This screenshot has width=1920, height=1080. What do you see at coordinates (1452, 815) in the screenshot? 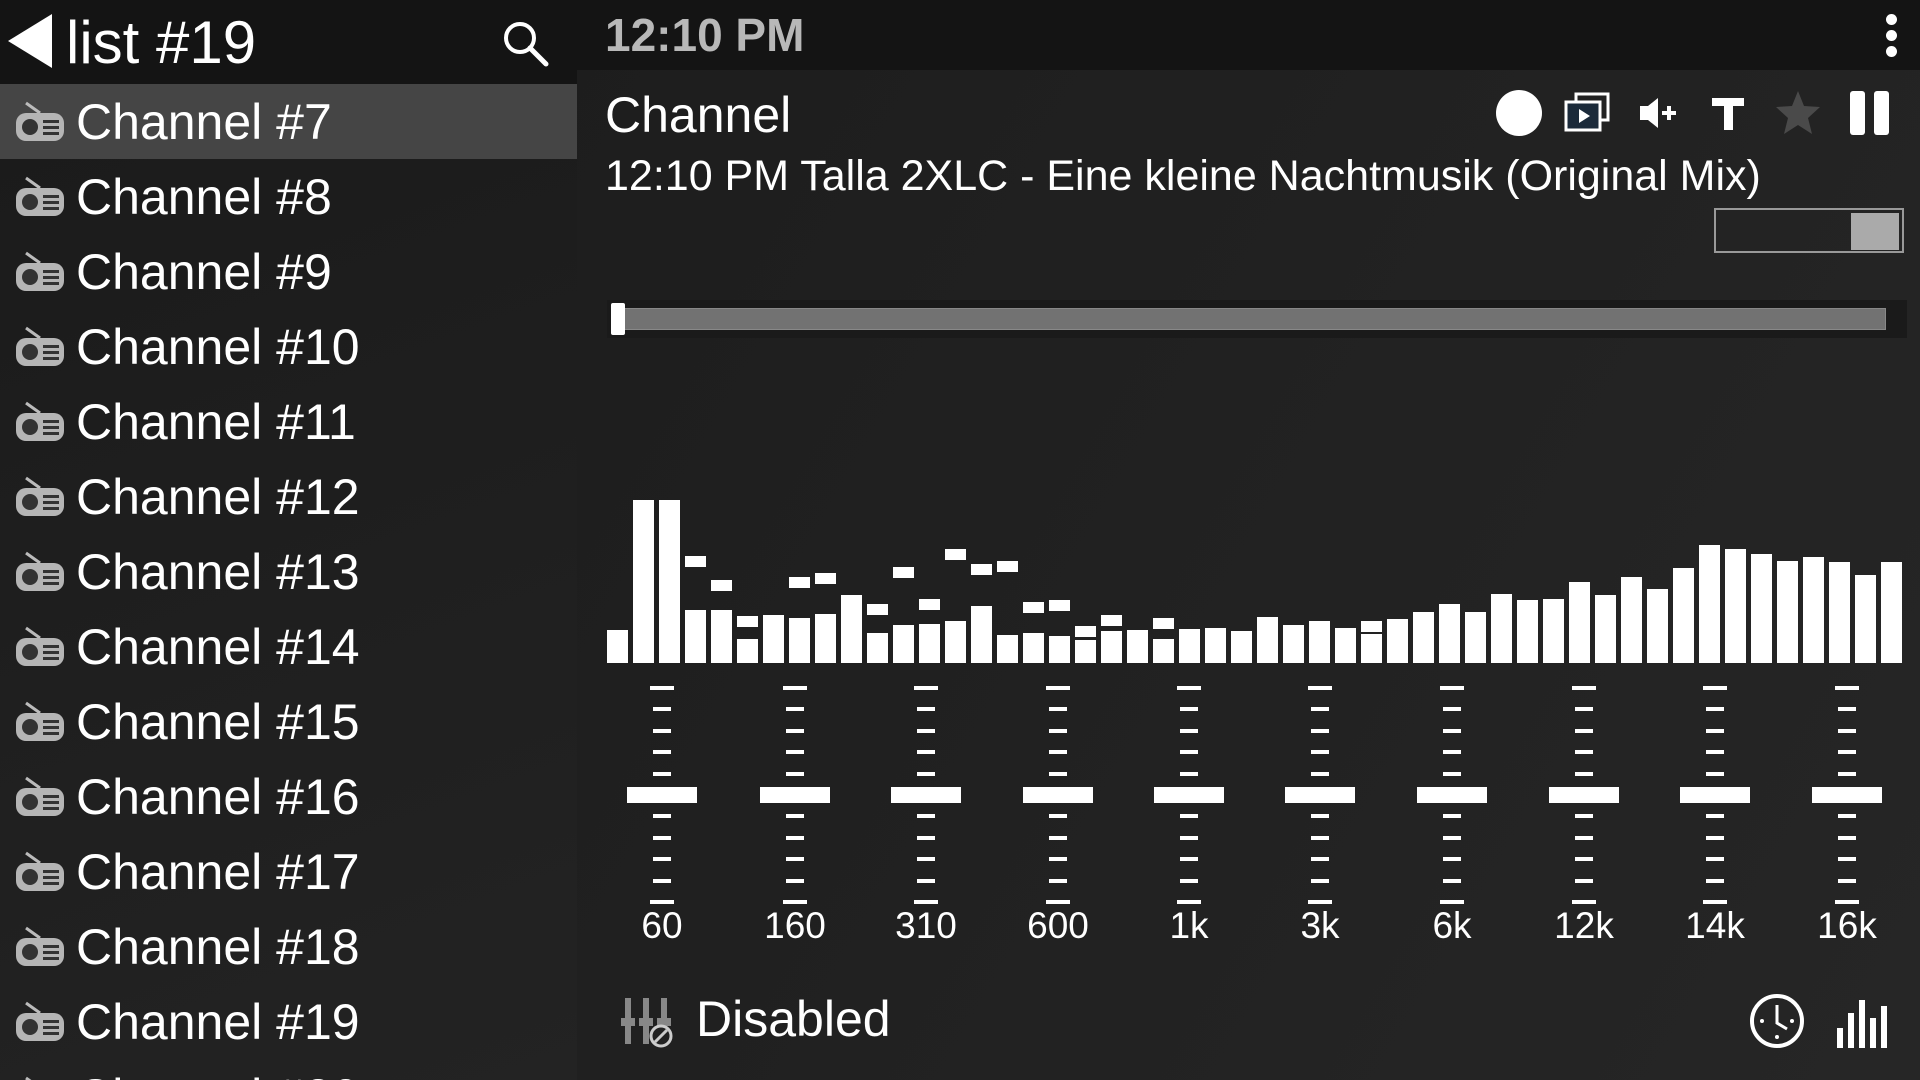
I see `eq-band-slider: 6k` at bounding box center [1452, 815].